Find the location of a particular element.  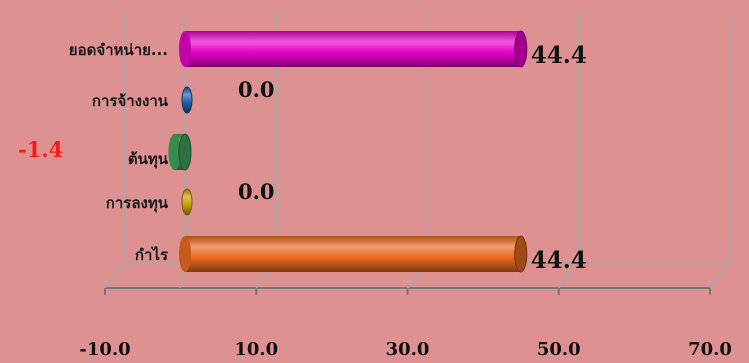

x-tick-label: 70.0 is located at coordinates (710, 349).